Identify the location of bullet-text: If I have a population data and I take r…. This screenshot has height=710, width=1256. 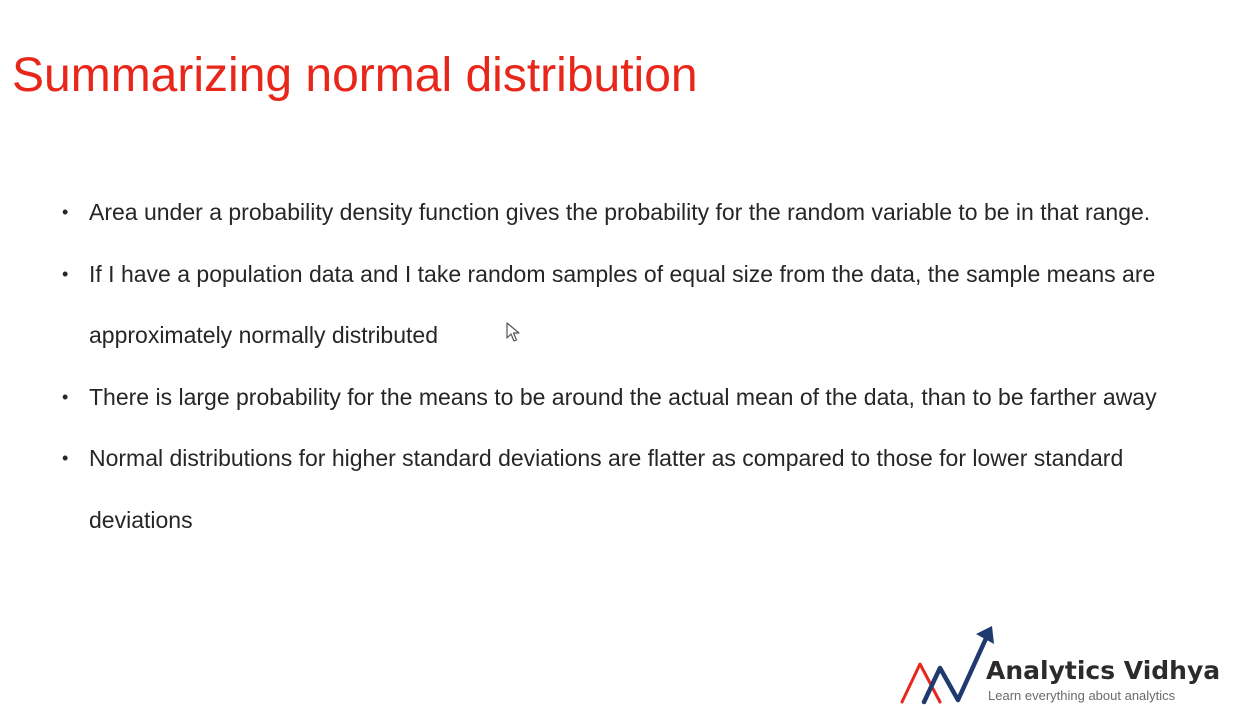
(622, 304).